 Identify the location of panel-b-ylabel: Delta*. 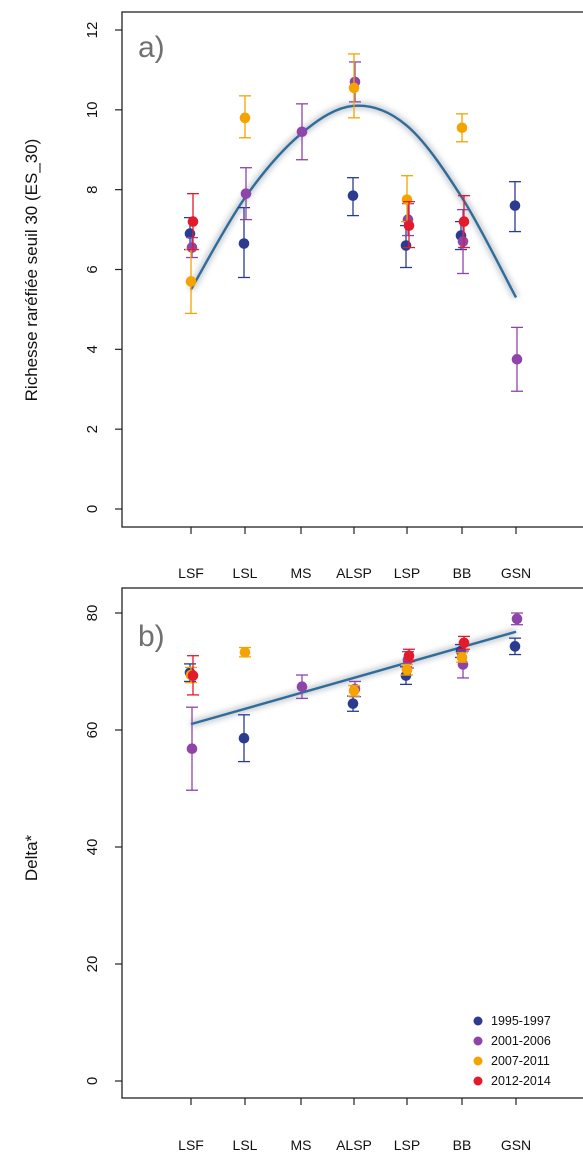
(31, 857).